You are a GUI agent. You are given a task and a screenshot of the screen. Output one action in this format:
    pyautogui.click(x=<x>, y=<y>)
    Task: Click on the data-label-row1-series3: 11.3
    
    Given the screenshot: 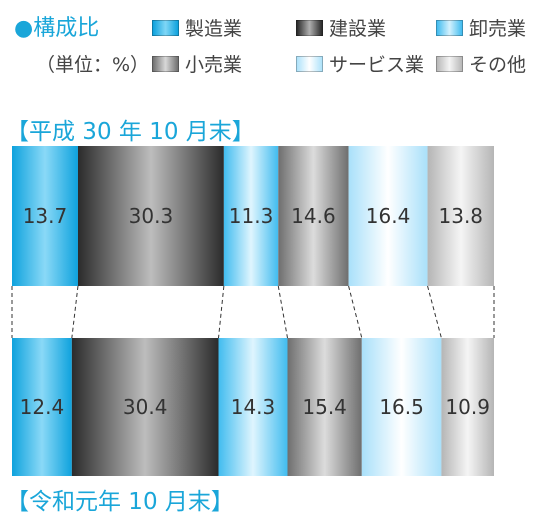 What is the action you would take?
    pyautogui.click(x=251, y=216)
    